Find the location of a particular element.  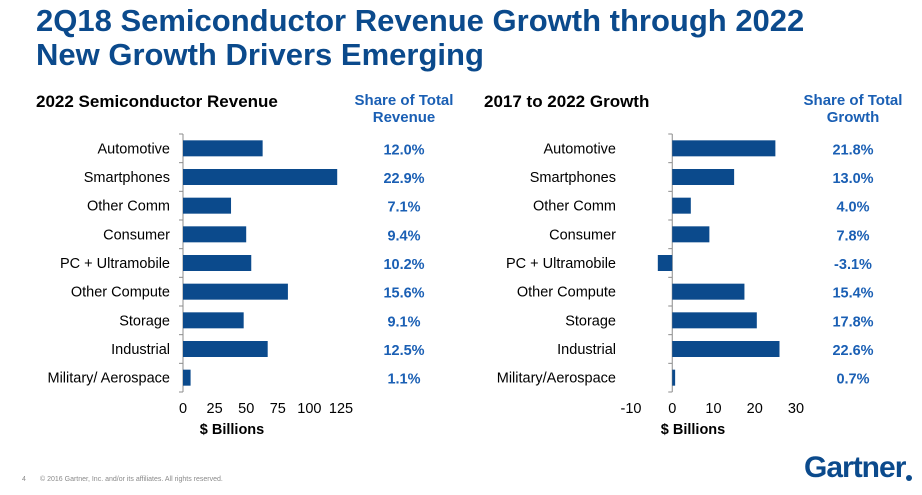

share-value: -3.1% is located at coordinates (853, 265).